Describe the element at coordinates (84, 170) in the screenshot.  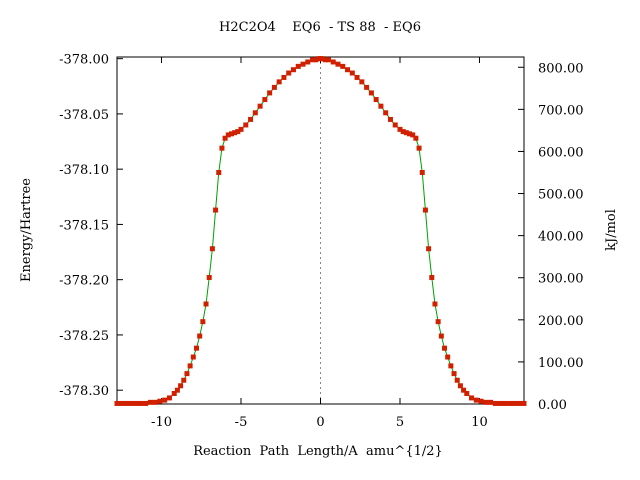
I see `y-tick-label: -378.10` at that location.